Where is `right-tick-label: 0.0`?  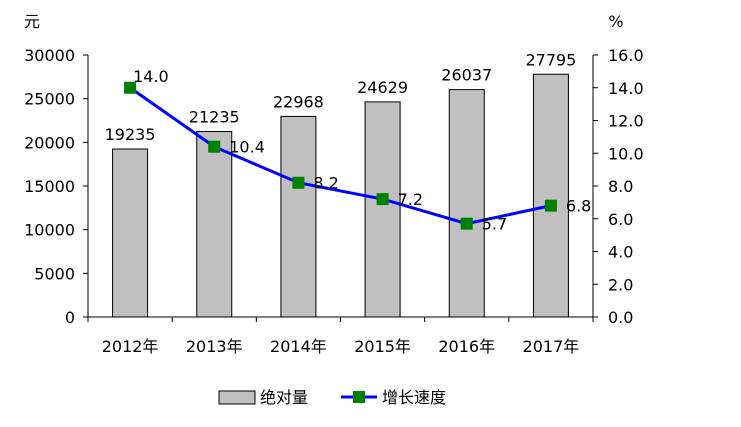
right-tick-label: 0.0 is located at coordinates (620, 317).